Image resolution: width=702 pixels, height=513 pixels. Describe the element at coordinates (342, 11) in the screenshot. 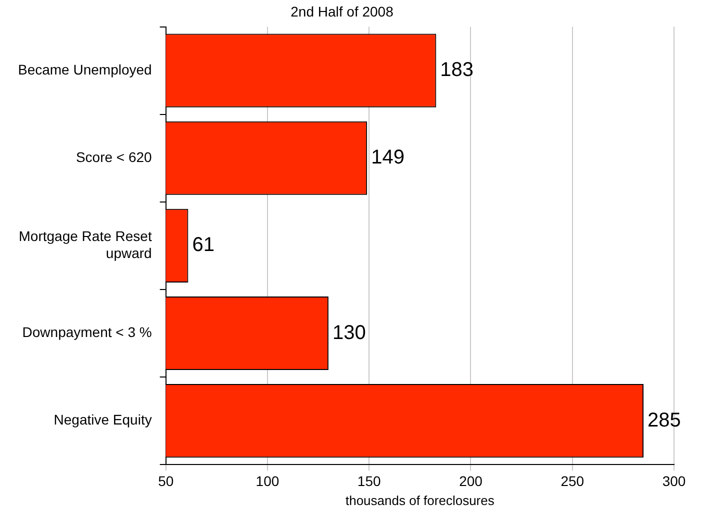

I see `chart-subtitle: 2nd Half of 2008` at that location.